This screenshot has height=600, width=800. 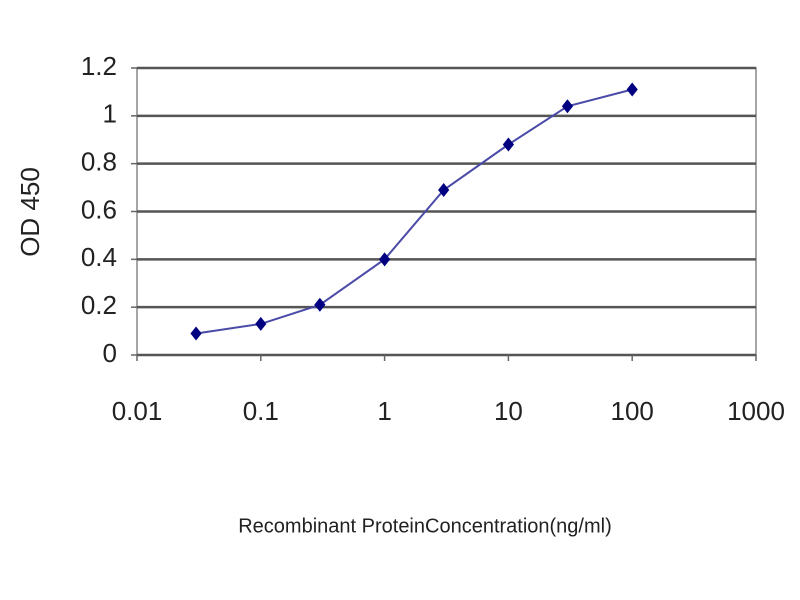 I want to click on y-axis-title: OD 450, so click(x=30, y=212).